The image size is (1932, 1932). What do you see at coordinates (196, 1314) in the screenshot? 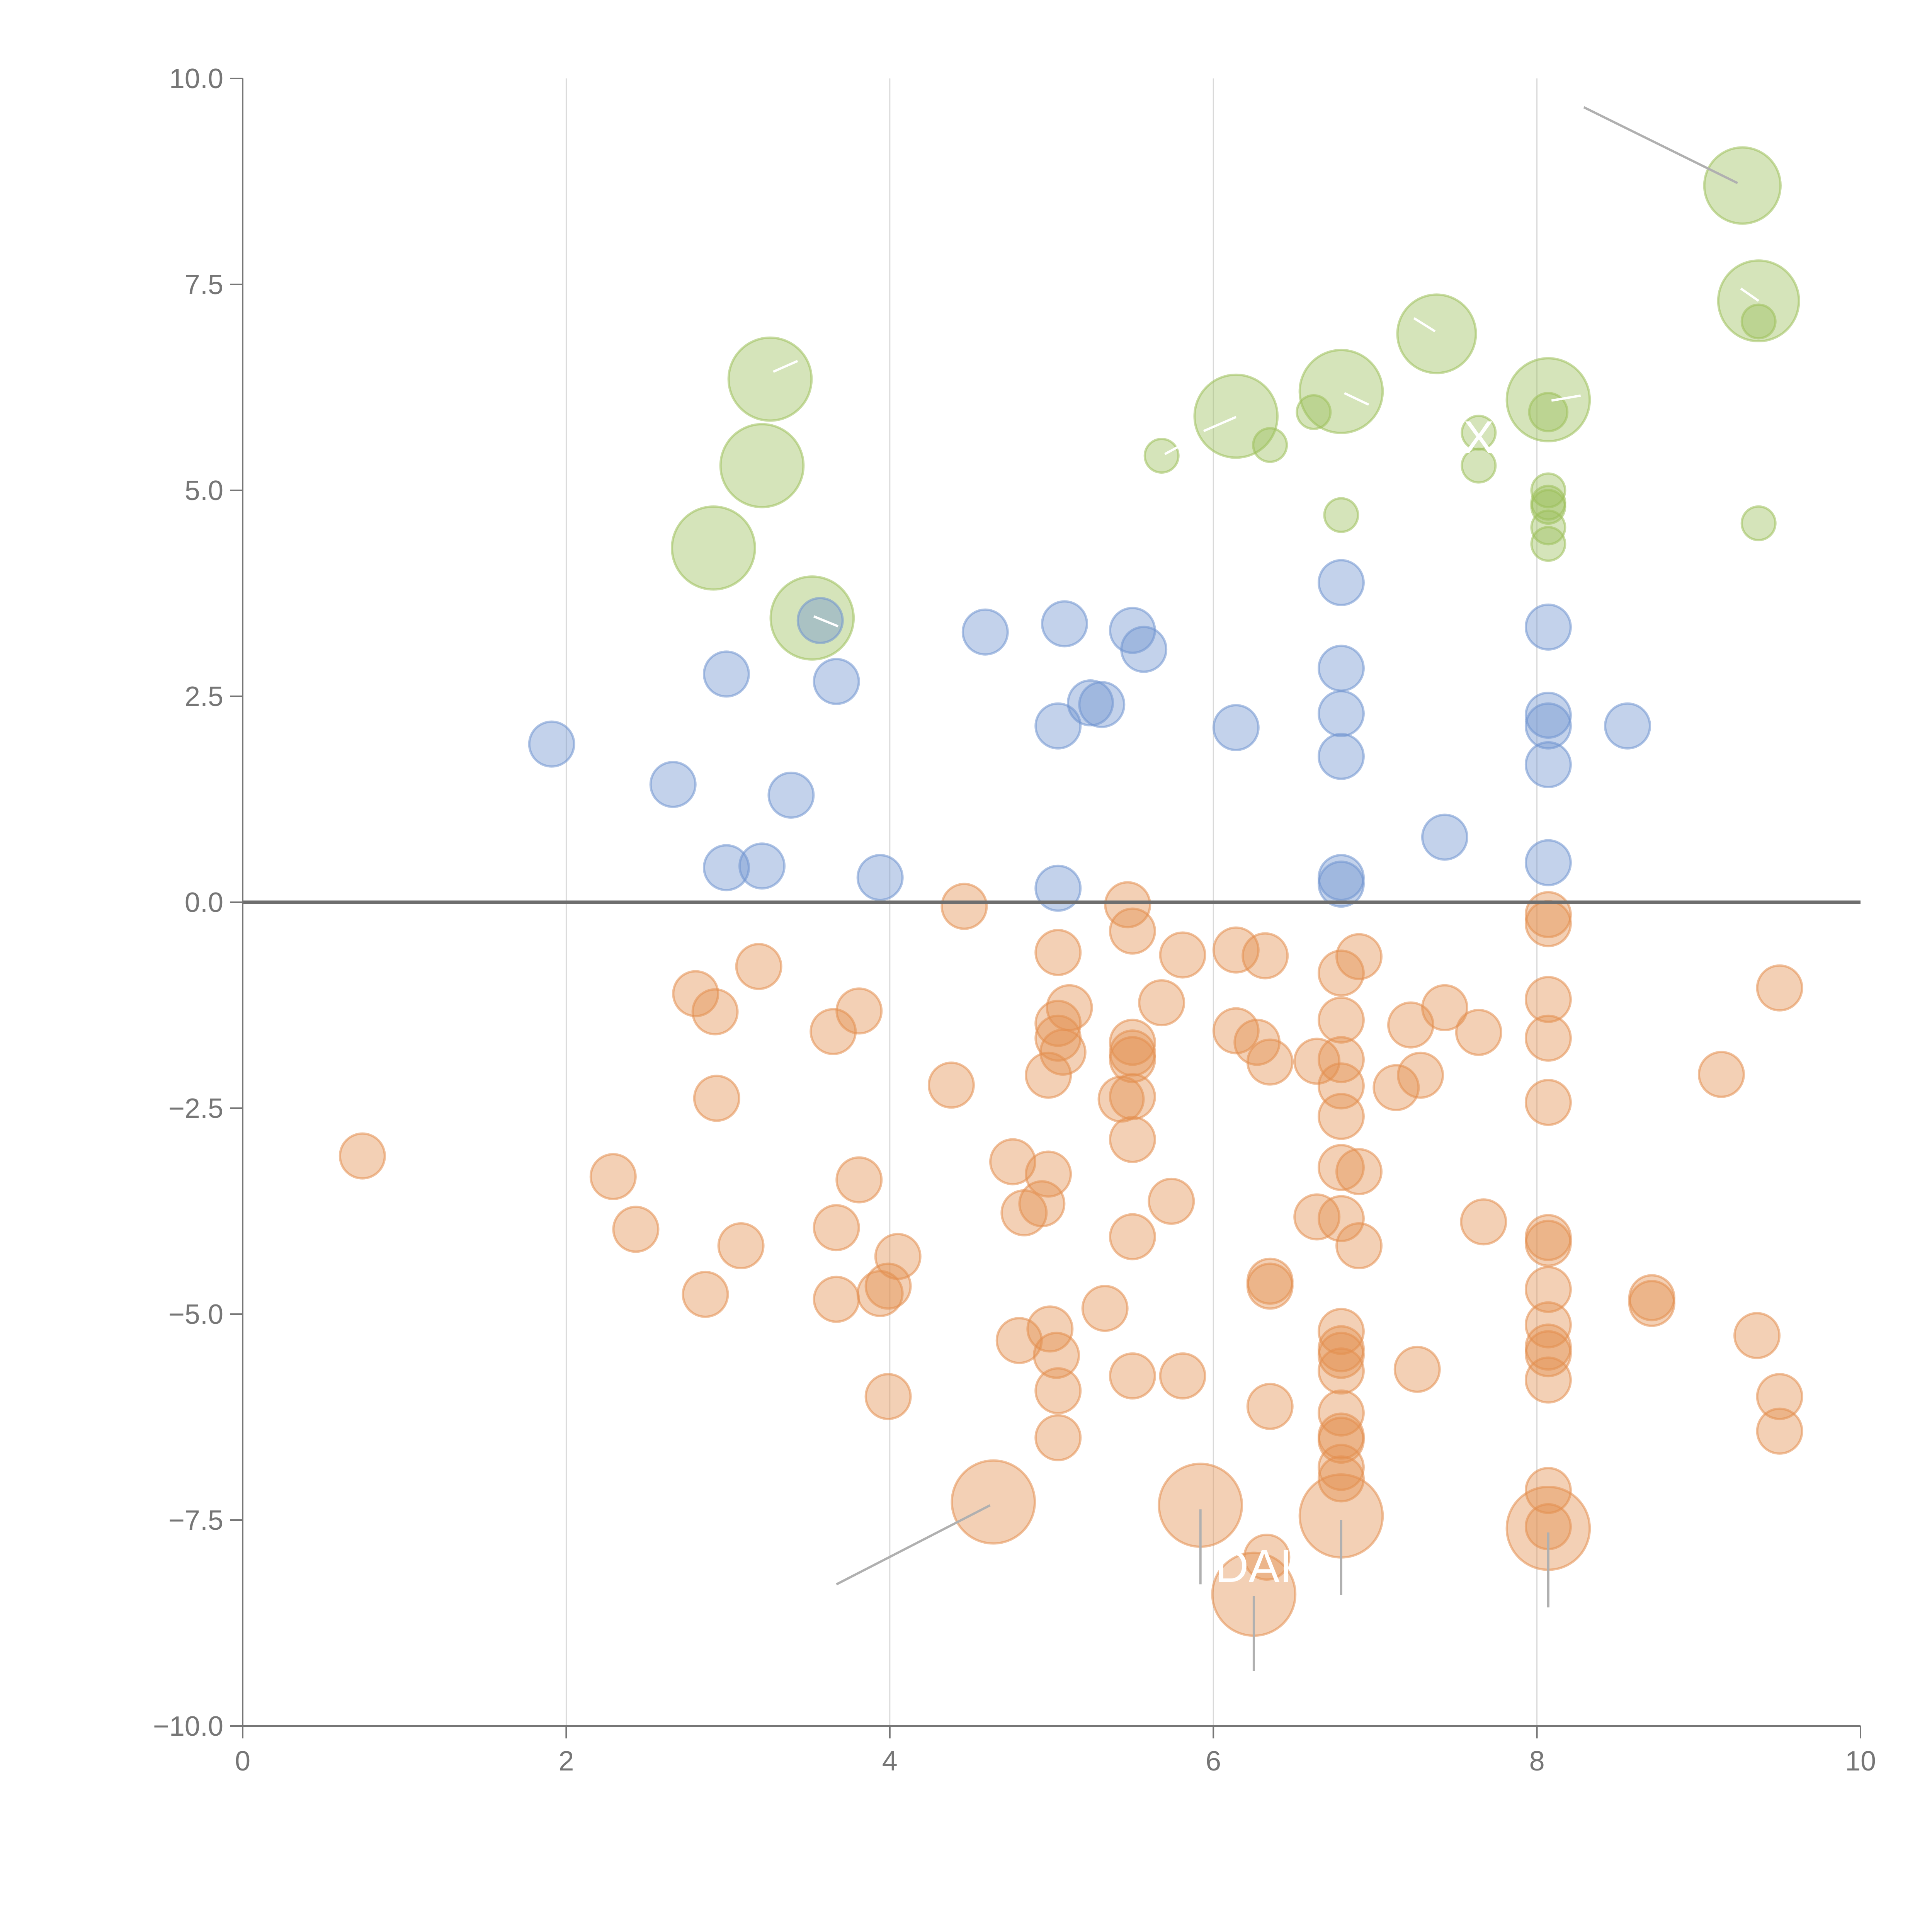
I see `y-tick-label: −5.0` at bounding box center [196, 1314].